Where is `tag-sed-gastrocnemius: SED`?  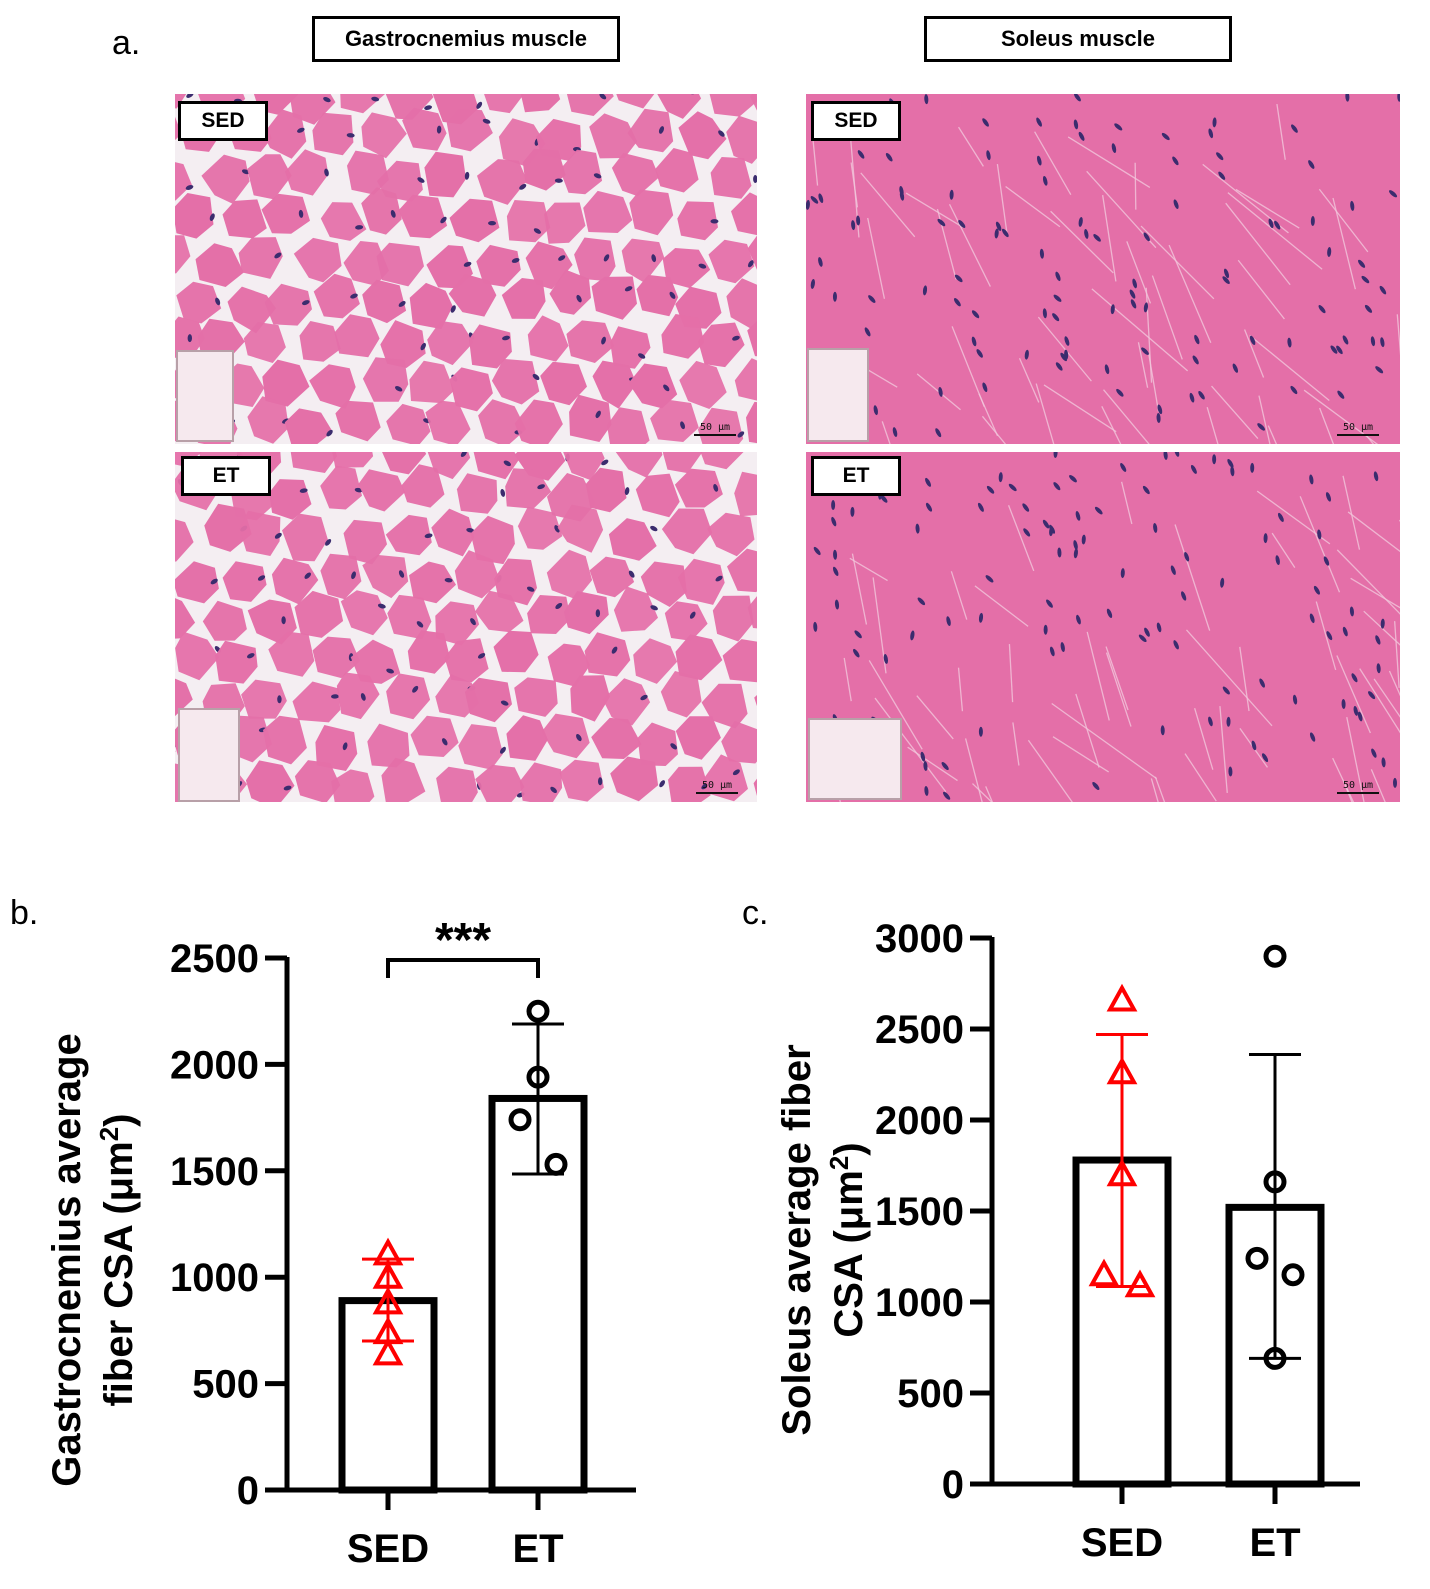 tag-sed-gastrocnemius: SED is located at coordinates (223, 121).